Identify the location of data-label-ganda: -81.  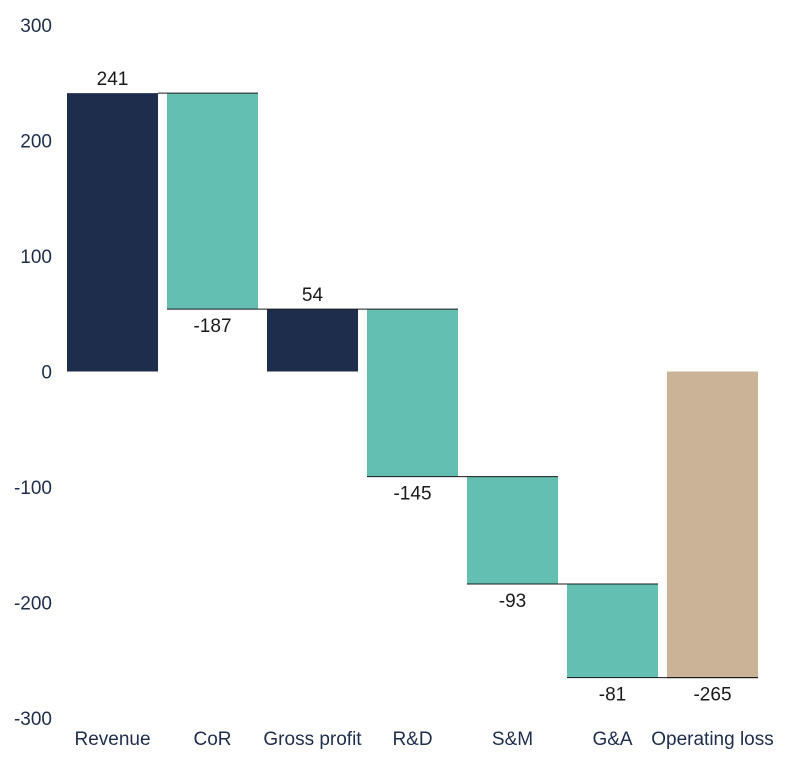
(612, 695).